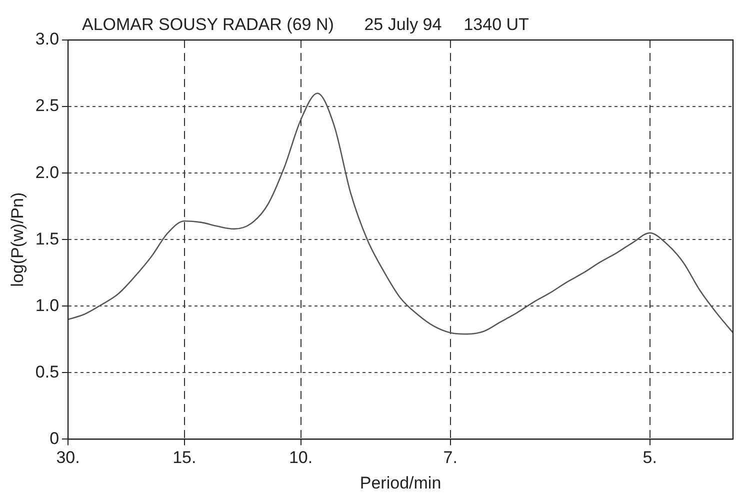 The width and height of the screenshot is (739, 498). I want to click on y-tick-label: 1.0, so click(47, 305).